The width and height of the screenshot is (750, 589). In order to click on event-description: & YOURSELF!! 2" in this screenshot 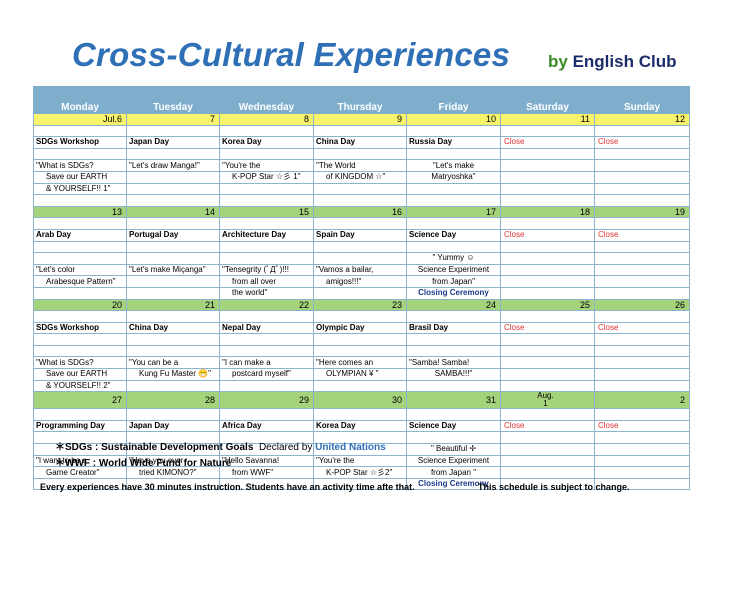, I will do `click(80, 386)`.